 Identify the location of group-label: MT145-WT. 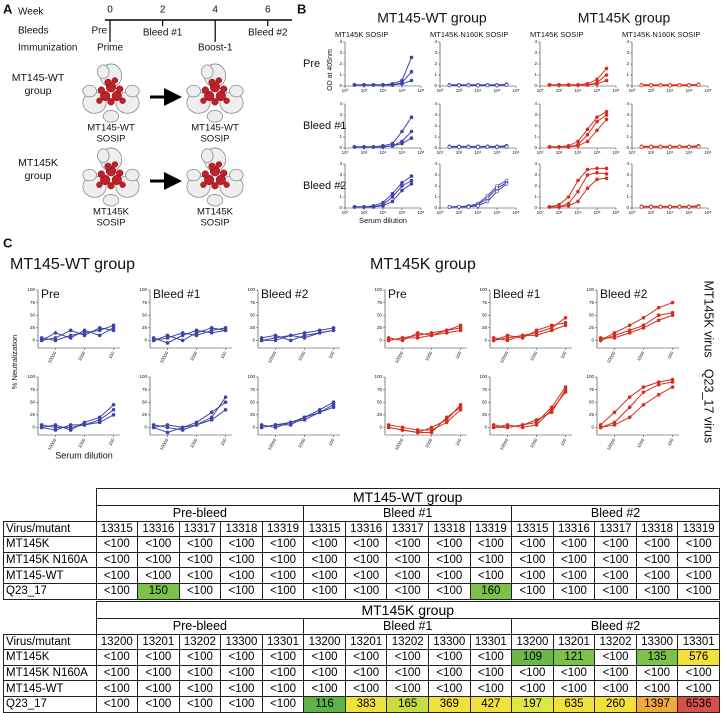
(38, 78).